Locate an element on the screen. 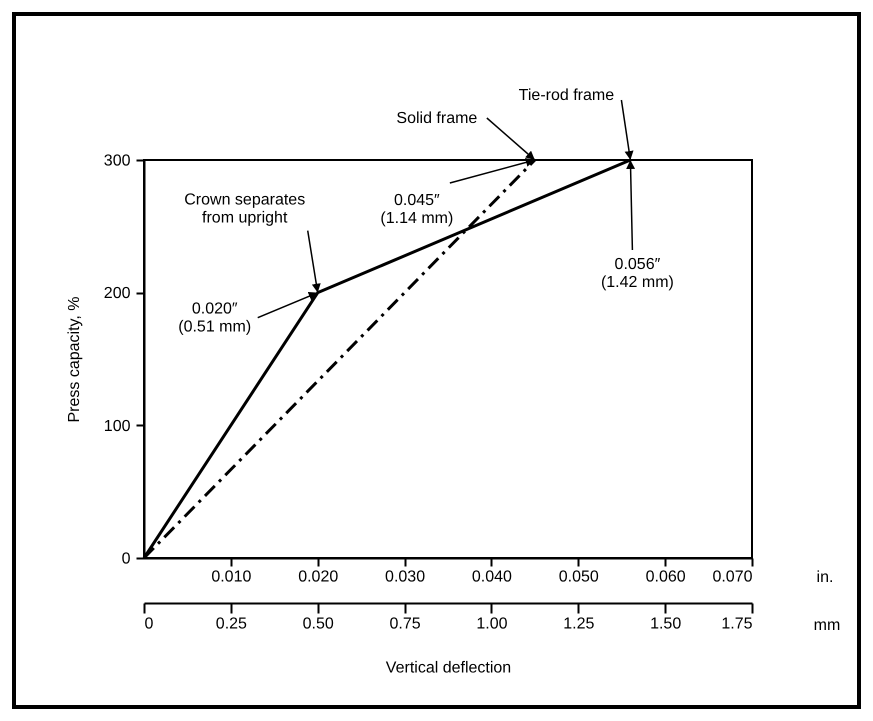  x-tick-label: 0.030 is located at coordinates (405, 577).